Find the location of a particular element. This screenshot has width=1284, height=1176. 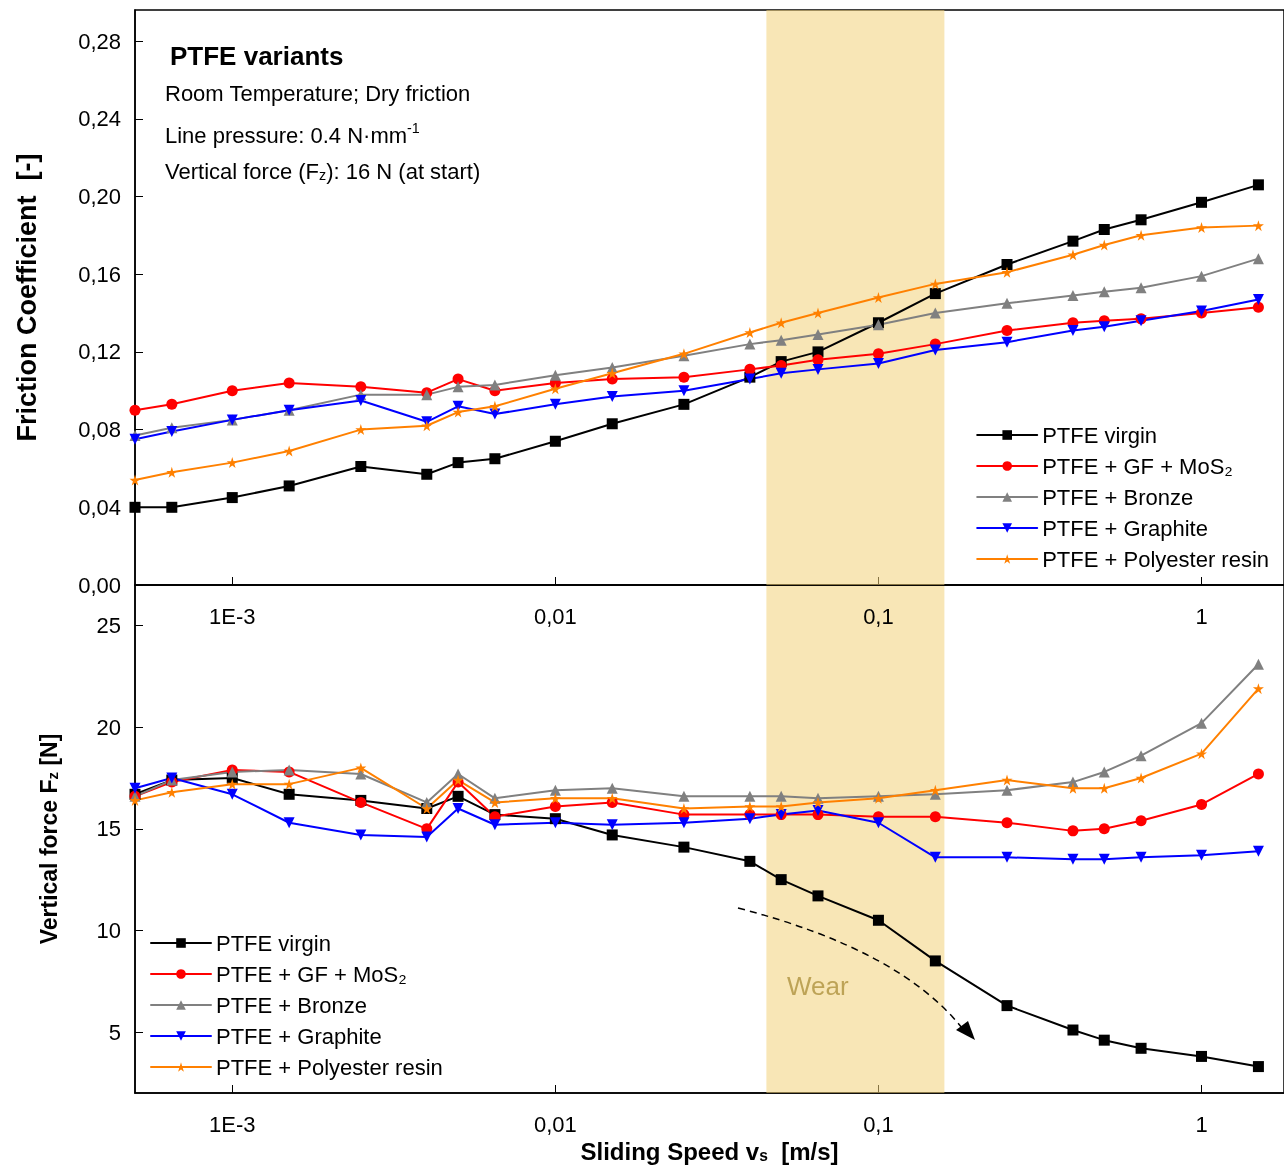

y-axis-title: Vertical force Fz [N] is located at coordinates (48, 839).